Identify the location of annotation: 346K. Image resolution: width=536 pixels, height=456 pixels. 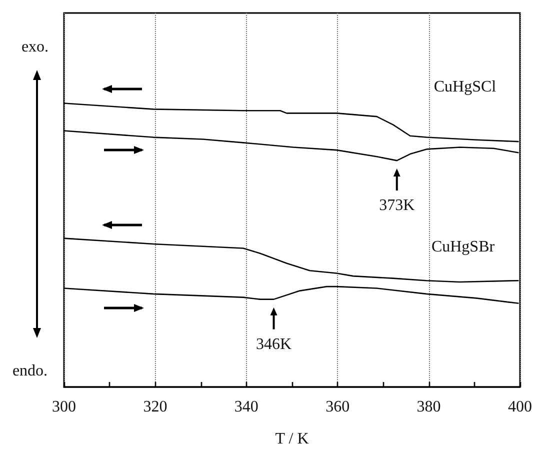
(274, 344).